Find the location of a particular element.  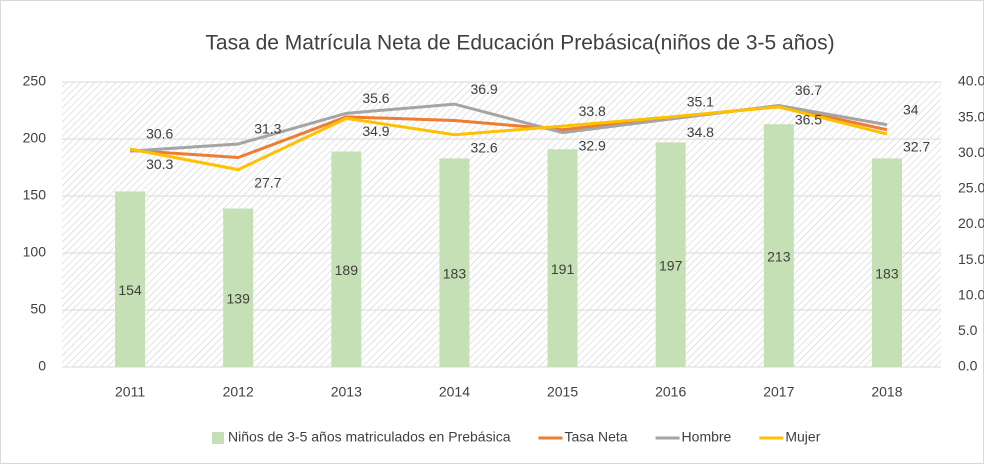

line-value-label: 36.5 is located at coordinates (808, 120).